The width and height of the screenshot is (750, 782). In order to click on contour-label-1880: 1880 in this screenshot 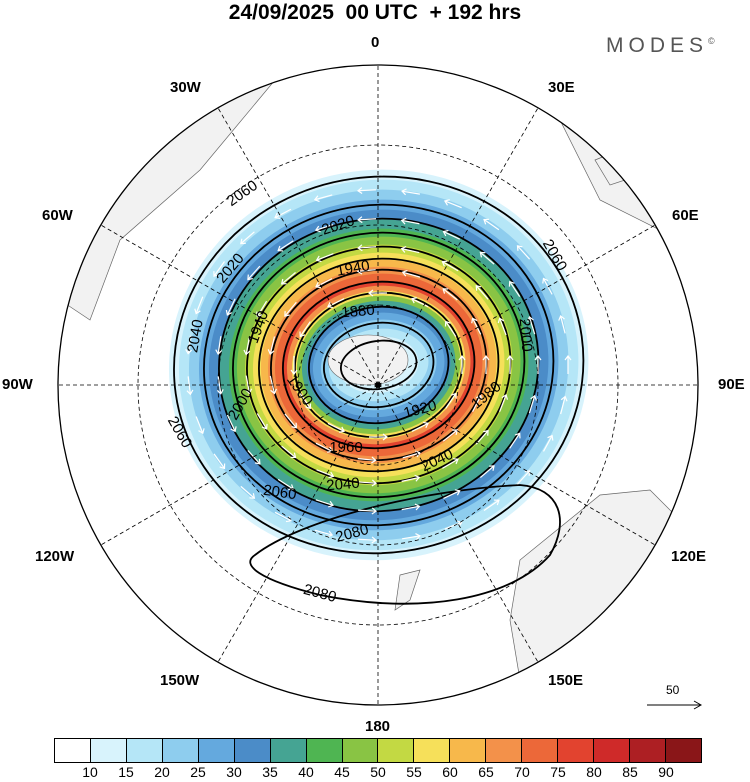, I will do `click(358, 312)`.